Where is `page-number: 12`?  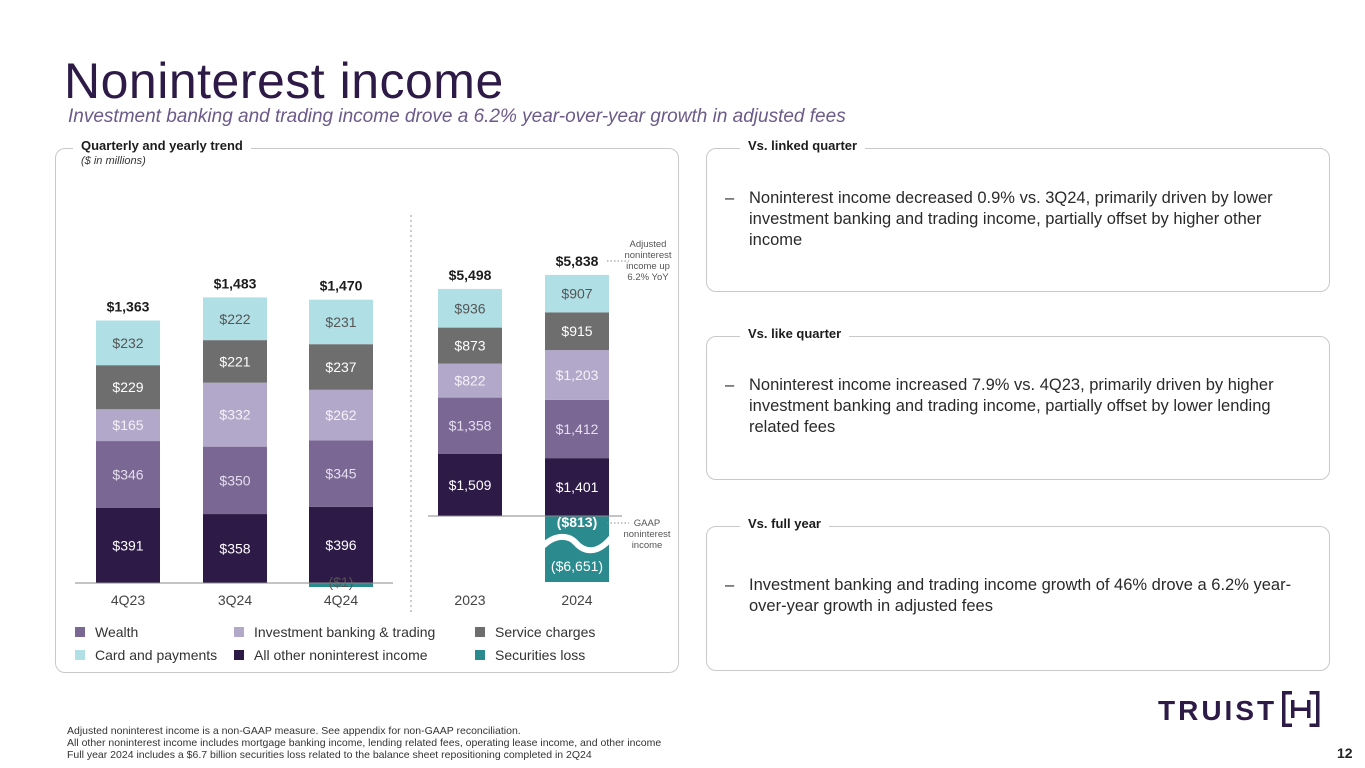
page-number: 12 is located at coordinates (1345, 753).